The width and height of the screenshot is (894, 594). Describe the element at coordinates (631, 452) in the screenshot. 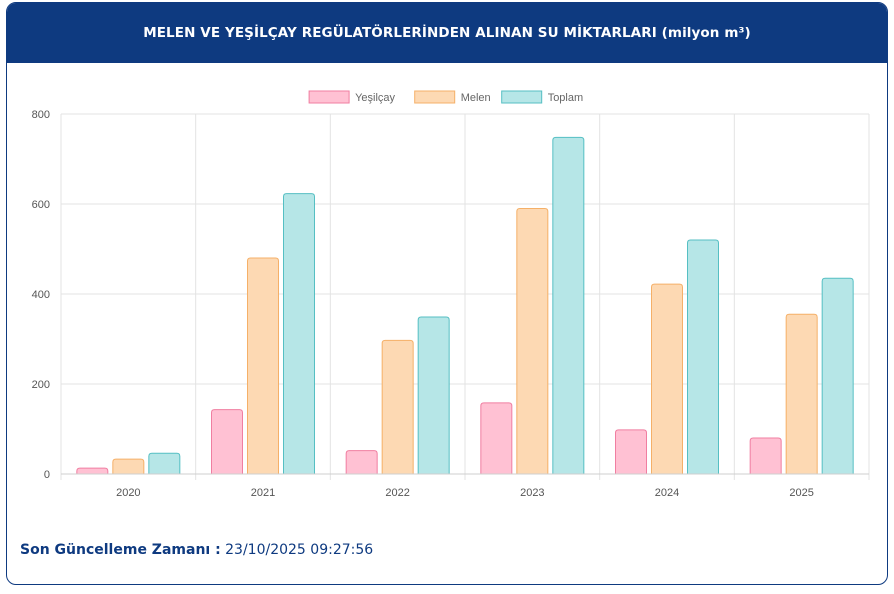

I see `bar-yeşilçay-2024` at that location.